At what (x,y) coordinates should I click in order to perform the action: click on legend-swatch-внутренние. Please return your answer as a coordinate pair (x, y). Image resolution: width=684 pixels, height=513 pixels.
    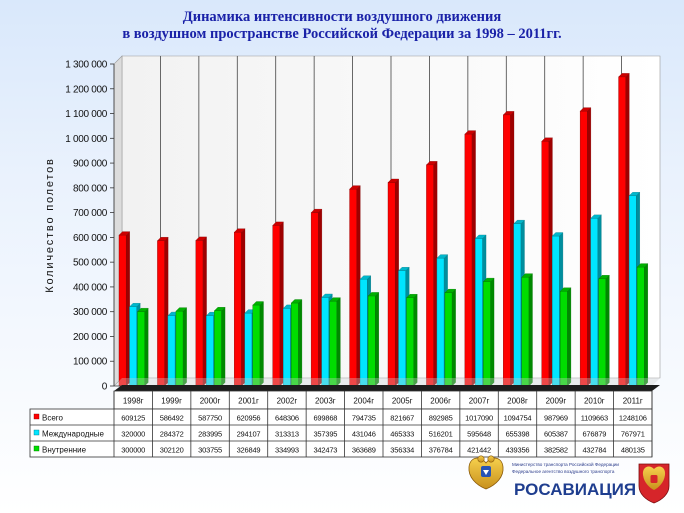
    Looking at the image, I should click on (36, 448).